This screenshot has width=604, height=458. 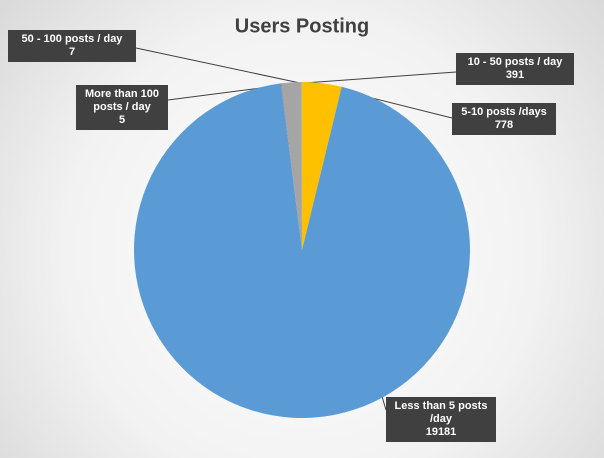 I want to click on label-name: Less than 5 posts /day, so click(x=441, y=412).